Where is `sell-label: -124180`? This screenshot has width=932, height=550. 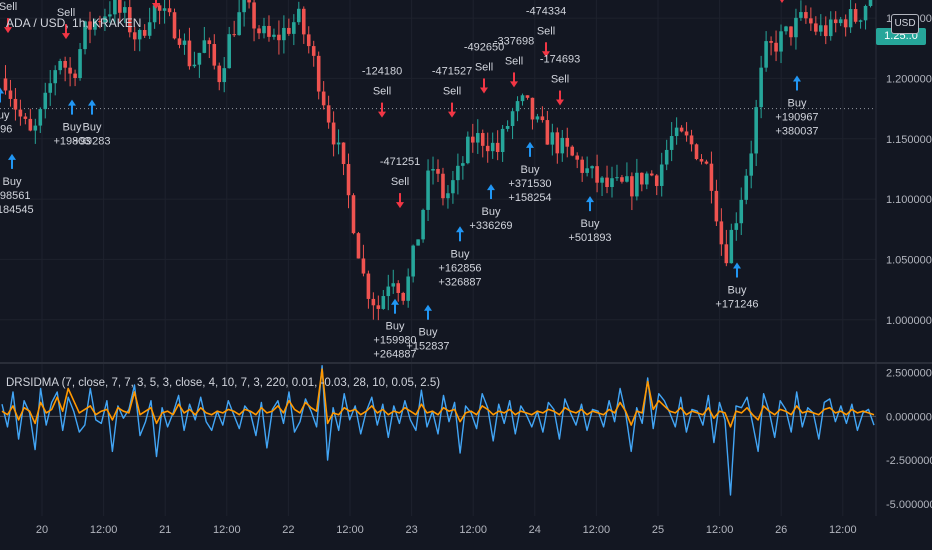
sell-label: -124180 is located at coordinates (382, 72).